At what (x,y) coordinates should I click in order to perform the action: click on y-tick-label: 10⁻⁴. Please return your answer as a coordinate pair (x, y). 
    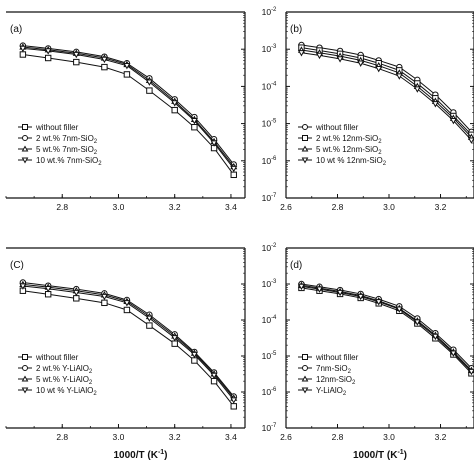
    Looking at the image, I should click on (269, 86).